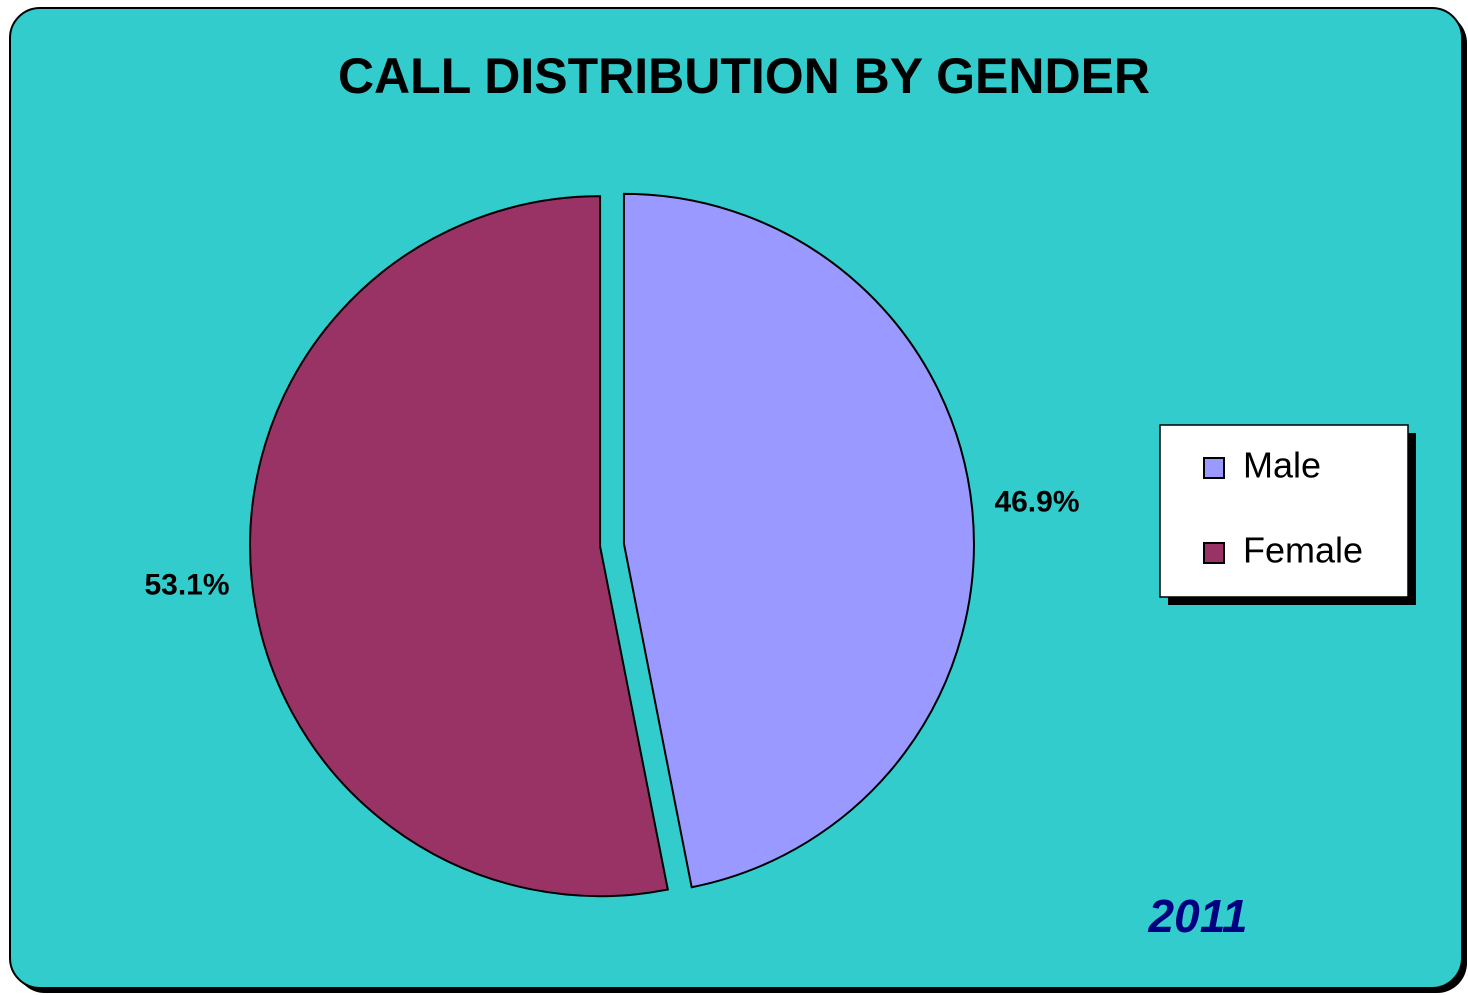 Image resolution: width=1468 pixels, height=995 pixels. What do you see at coordinates (186, 584) in the screenshot?
I see `data-label: 53.1%` at bounding box center [186, 584].